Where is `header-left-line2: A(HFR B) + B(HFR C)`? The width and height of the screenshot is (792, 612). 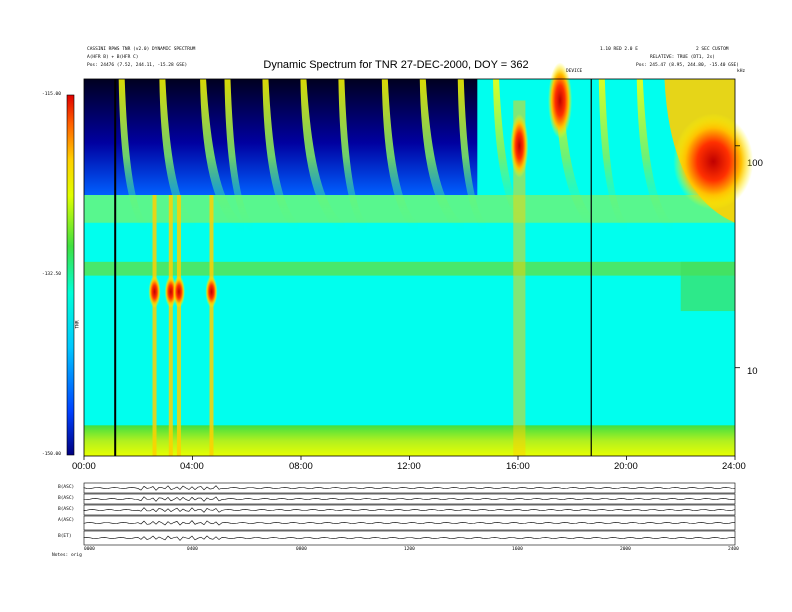 header-left-line2: A(HFR B) + B(HFR C) is located at coordinates (113, 57).